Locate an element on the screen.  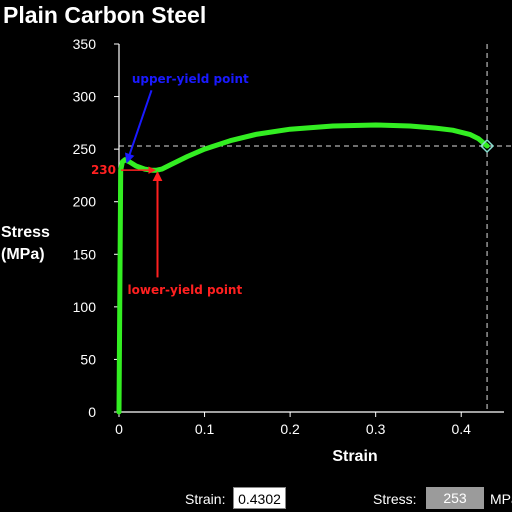
annotations: upper-yield point lower-yield point 230 is located at coordinates (170, 184).